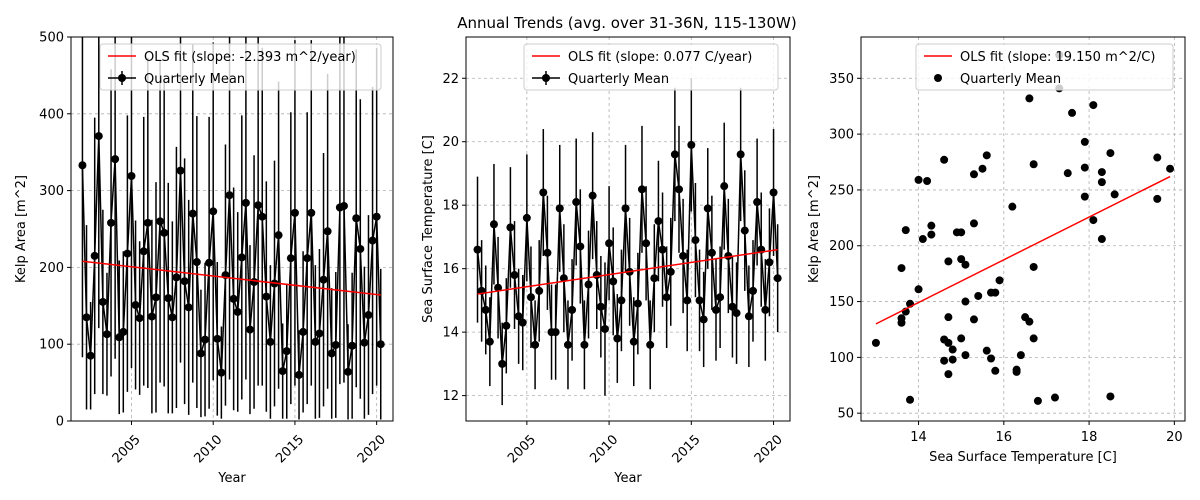  I want to click on y-tick-label: 14, so click(450, 333).